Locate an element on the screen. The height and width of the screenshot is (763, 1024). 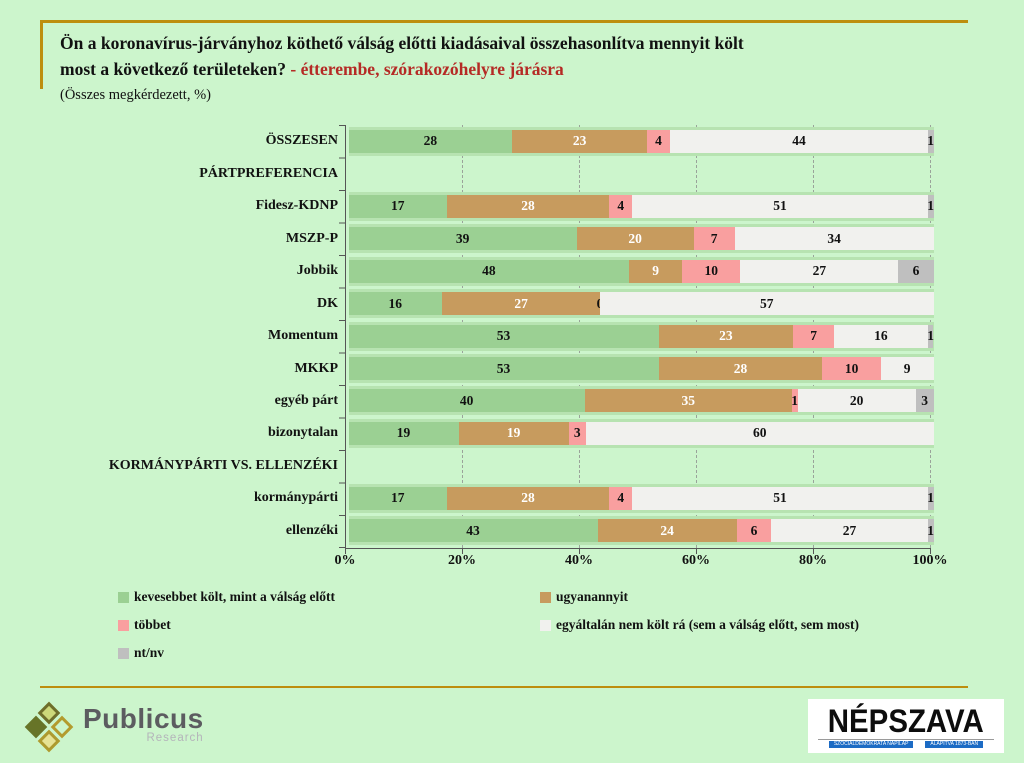
row-label: kormánypárti is located at coordinates (296, 498).